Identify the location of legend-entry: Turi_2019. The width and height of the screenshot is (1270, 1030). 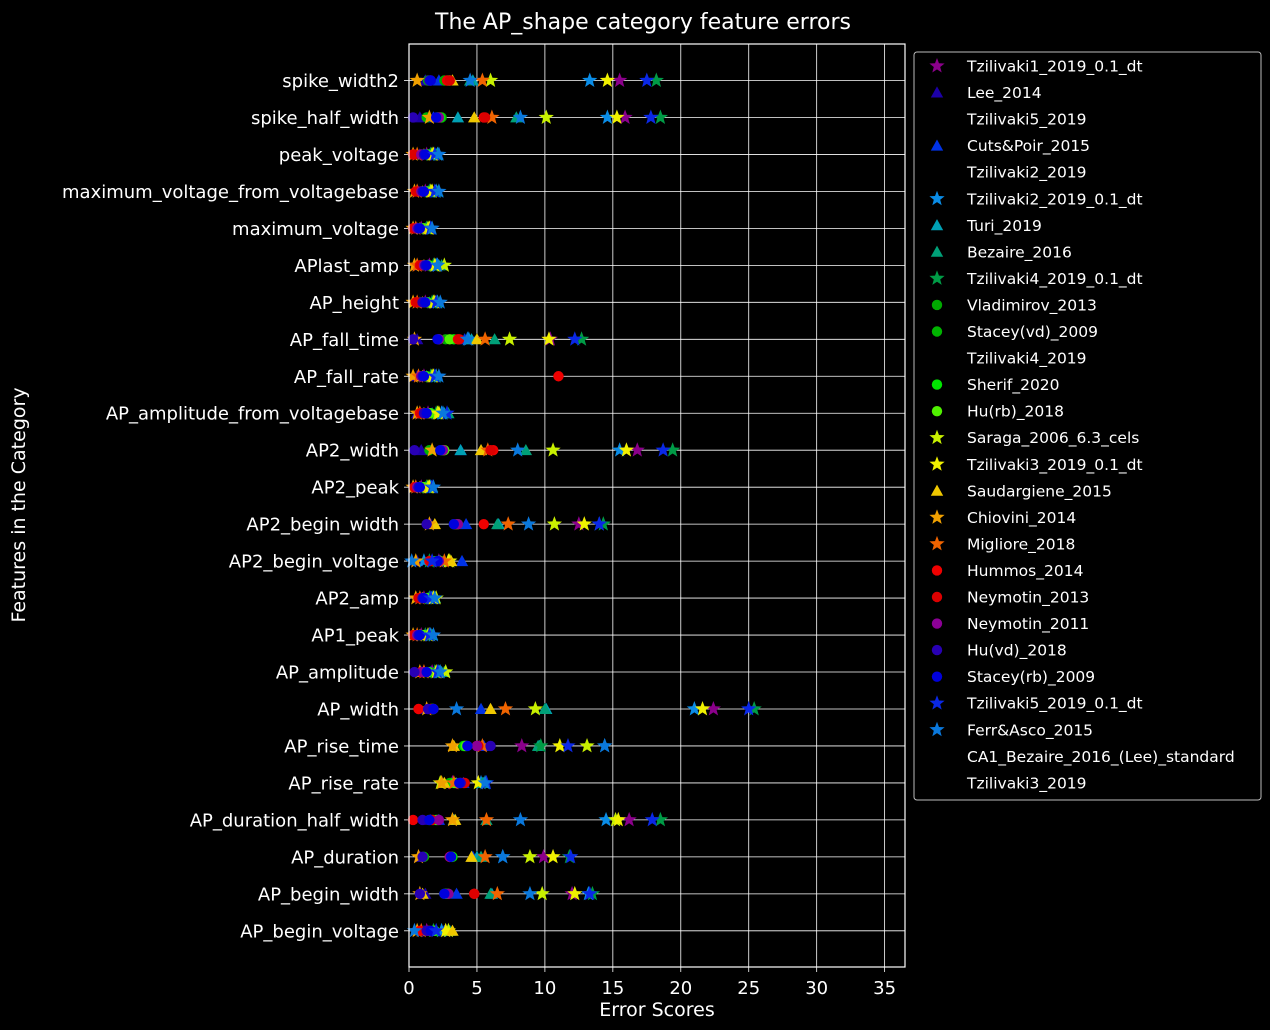
(986, 226).